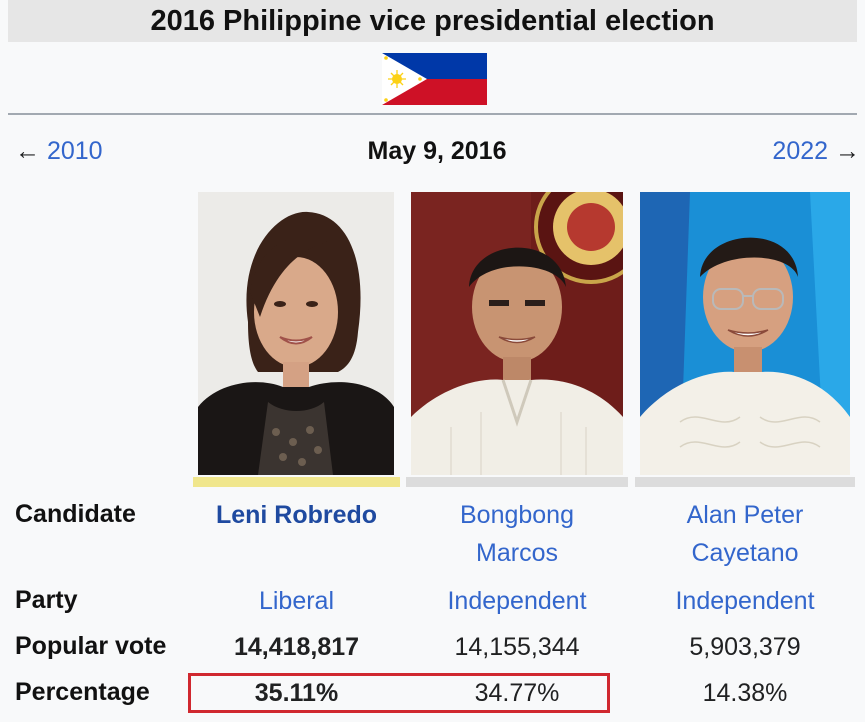  What do you see at coordinates (517, 693) in the screenshot?
I see `percentage-value: 34.77%` at bounding box center [517, 693].